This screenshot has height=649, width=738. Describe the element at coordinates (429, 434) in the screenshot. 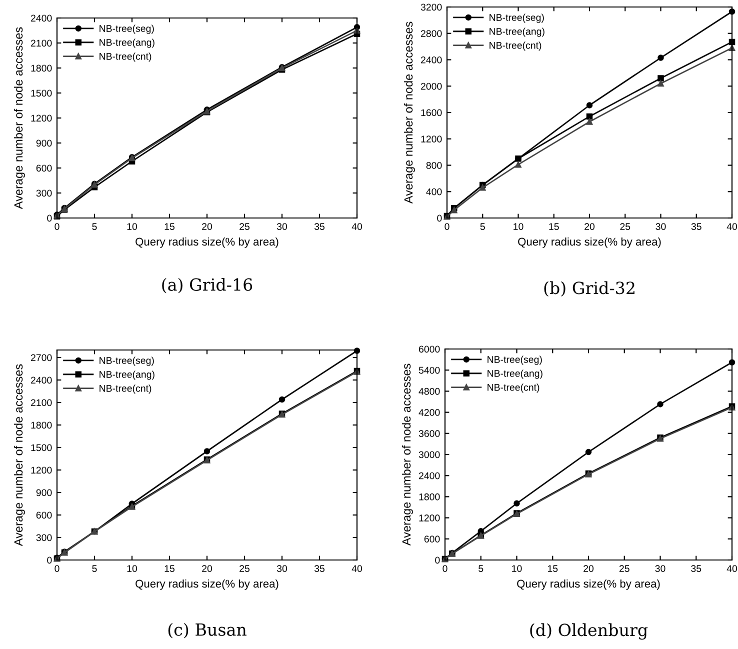

I see `y-tick-label: 3600` at that location.